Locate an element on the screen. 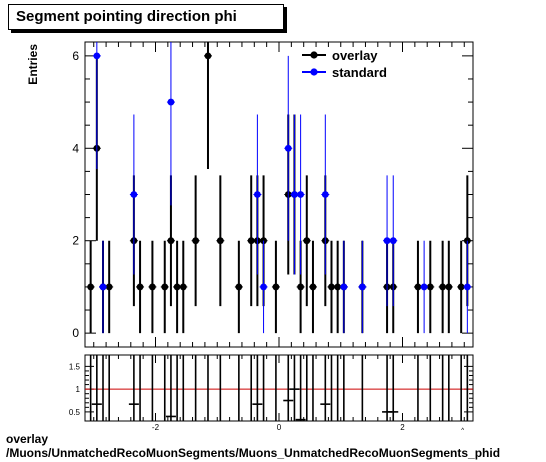  ratio-x-tick-label: 0 is located at coordinates (279, 426).